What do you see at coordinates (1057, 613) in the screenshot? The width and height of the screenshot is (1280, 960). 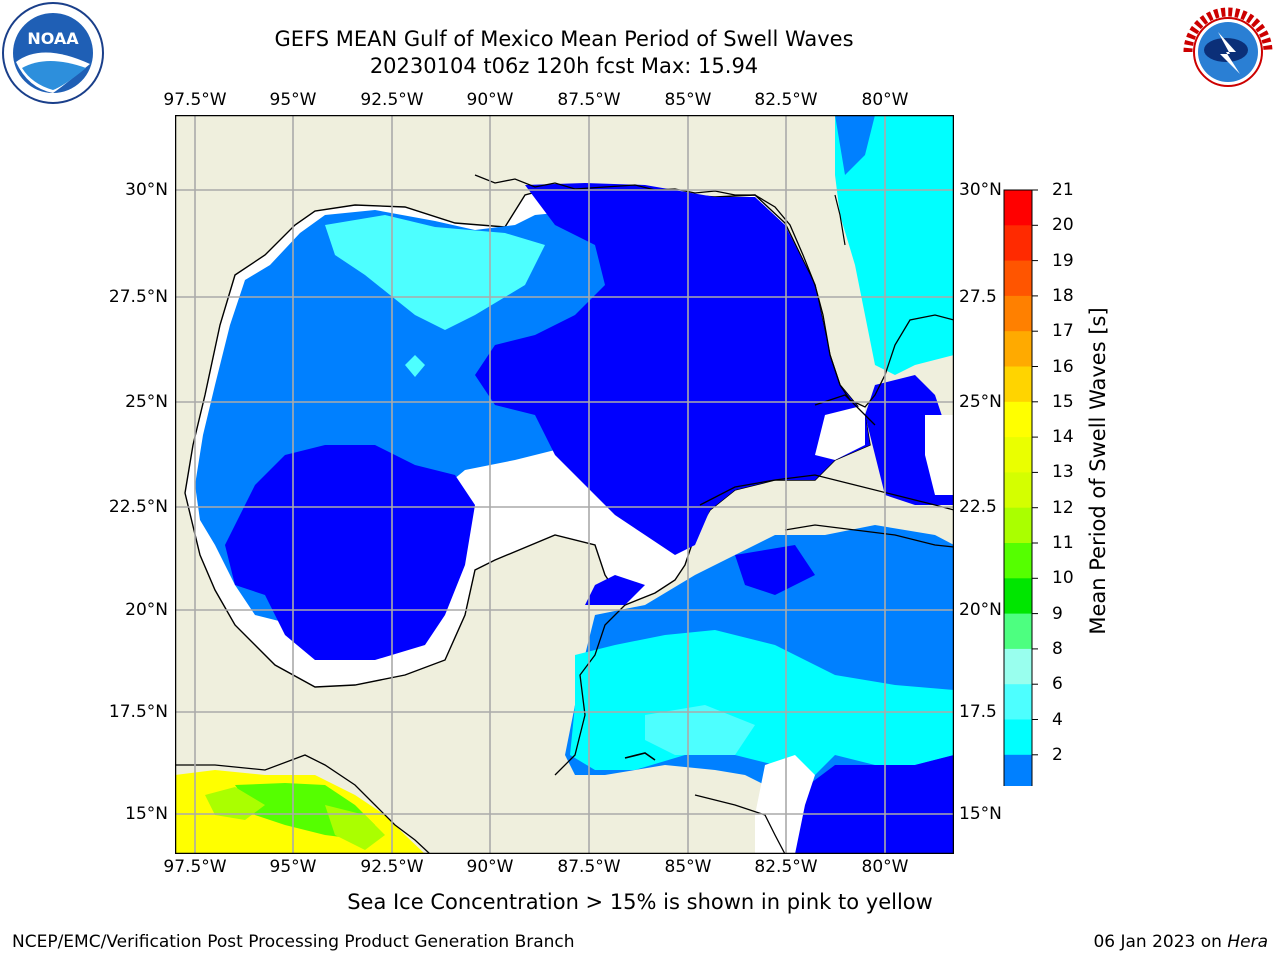 I see `colorbar-tick-label: 9` at bounding box center [1057, 613].